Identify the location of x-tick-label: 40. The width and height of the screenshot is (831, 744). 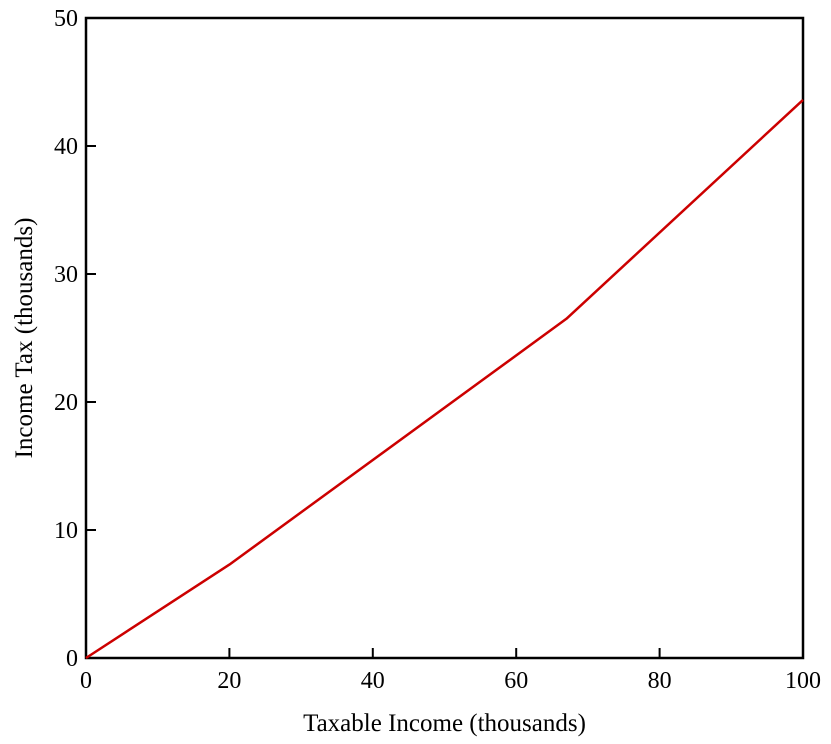
(373, 681).